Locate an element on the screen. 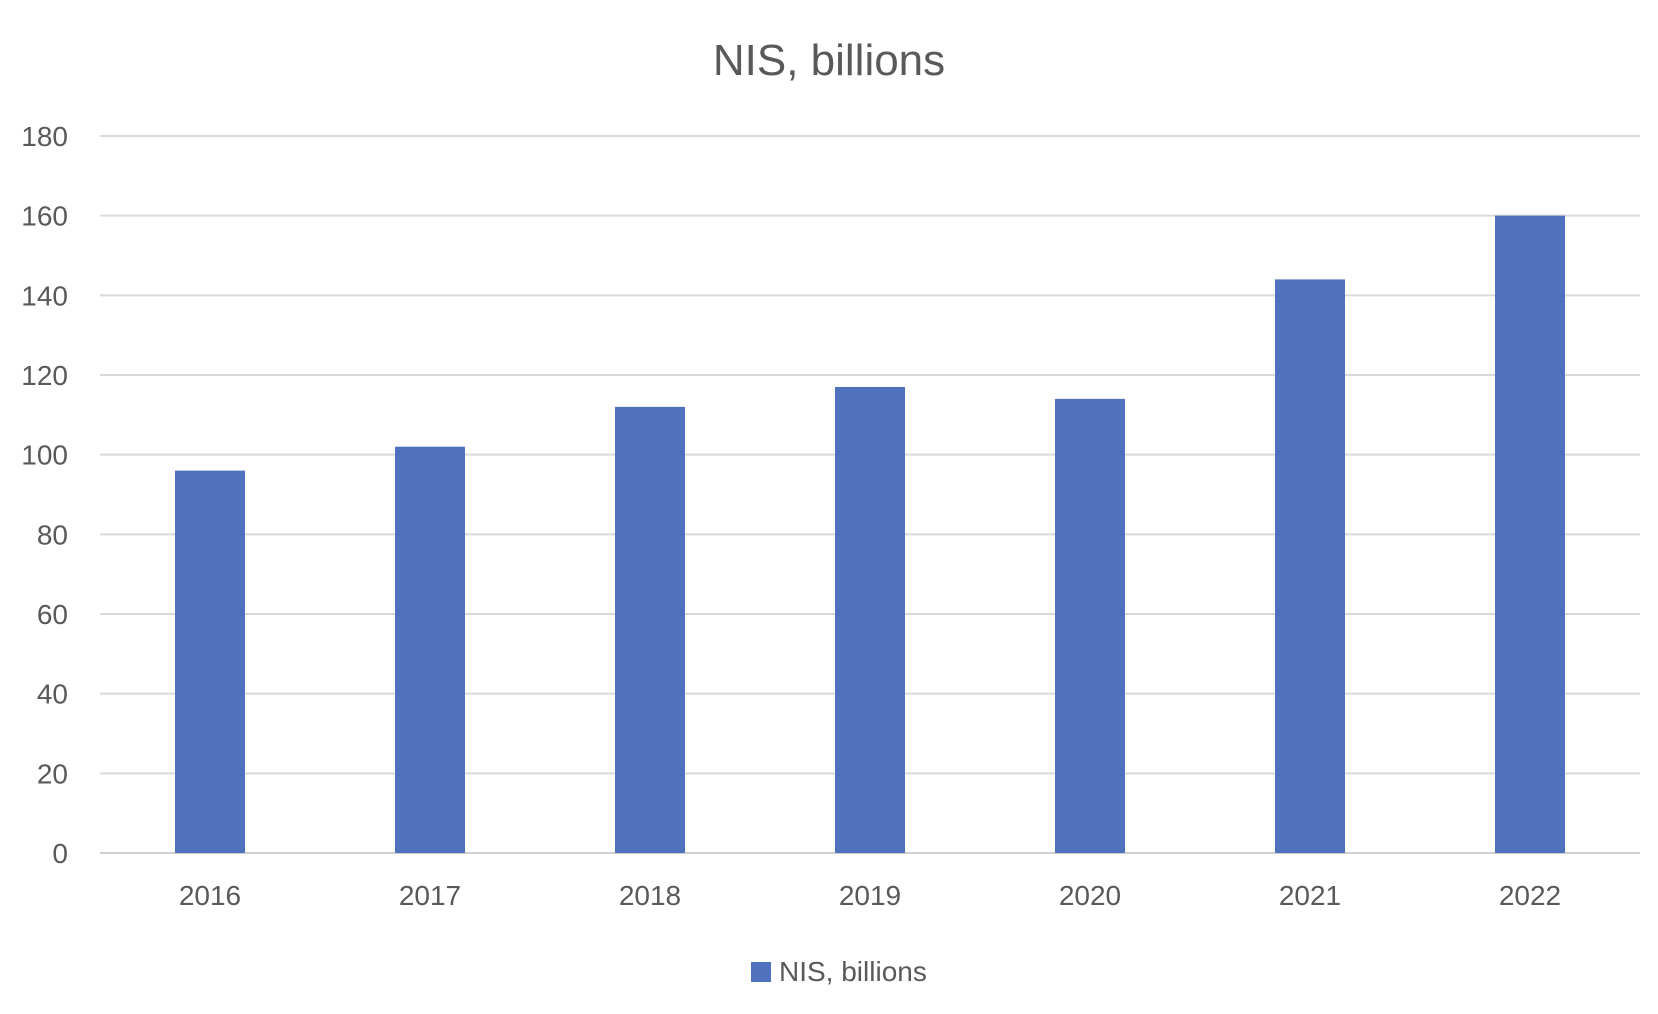 This screenshot has width=1658, height=1014. bar-2019 is located at coordinates (870, 619).